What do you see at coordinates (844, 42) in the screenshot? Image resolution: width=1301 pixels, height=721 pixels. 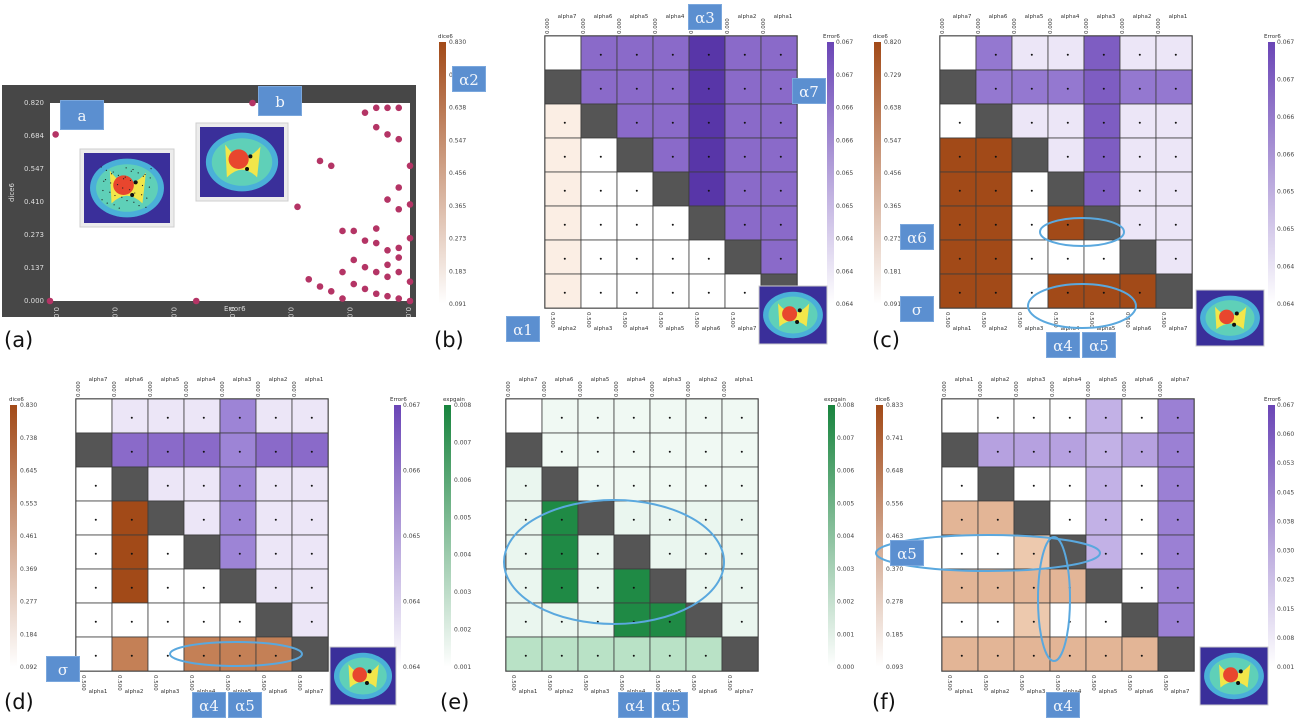 I see `colorbar-right-tick: 0.067` at bounding box center [844, 42].